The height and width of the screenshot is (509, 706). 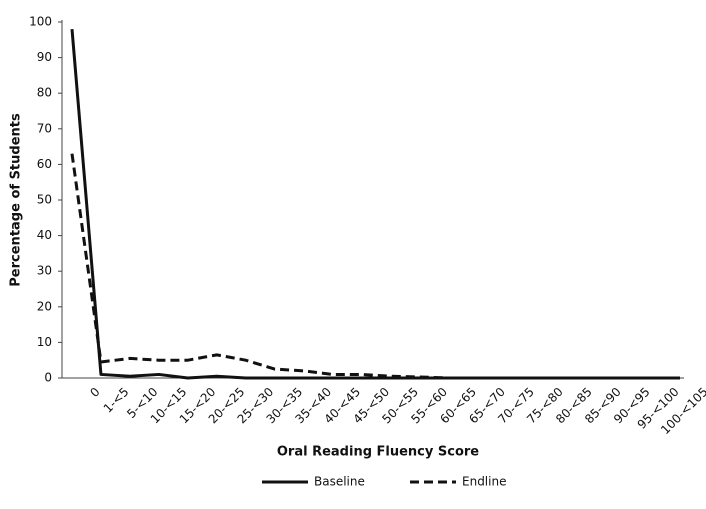 What do you see at coordinates (16, 200) in the screenshot?
I see `y-axis-label: Percentage of Students` at bounding box center [16, 200].